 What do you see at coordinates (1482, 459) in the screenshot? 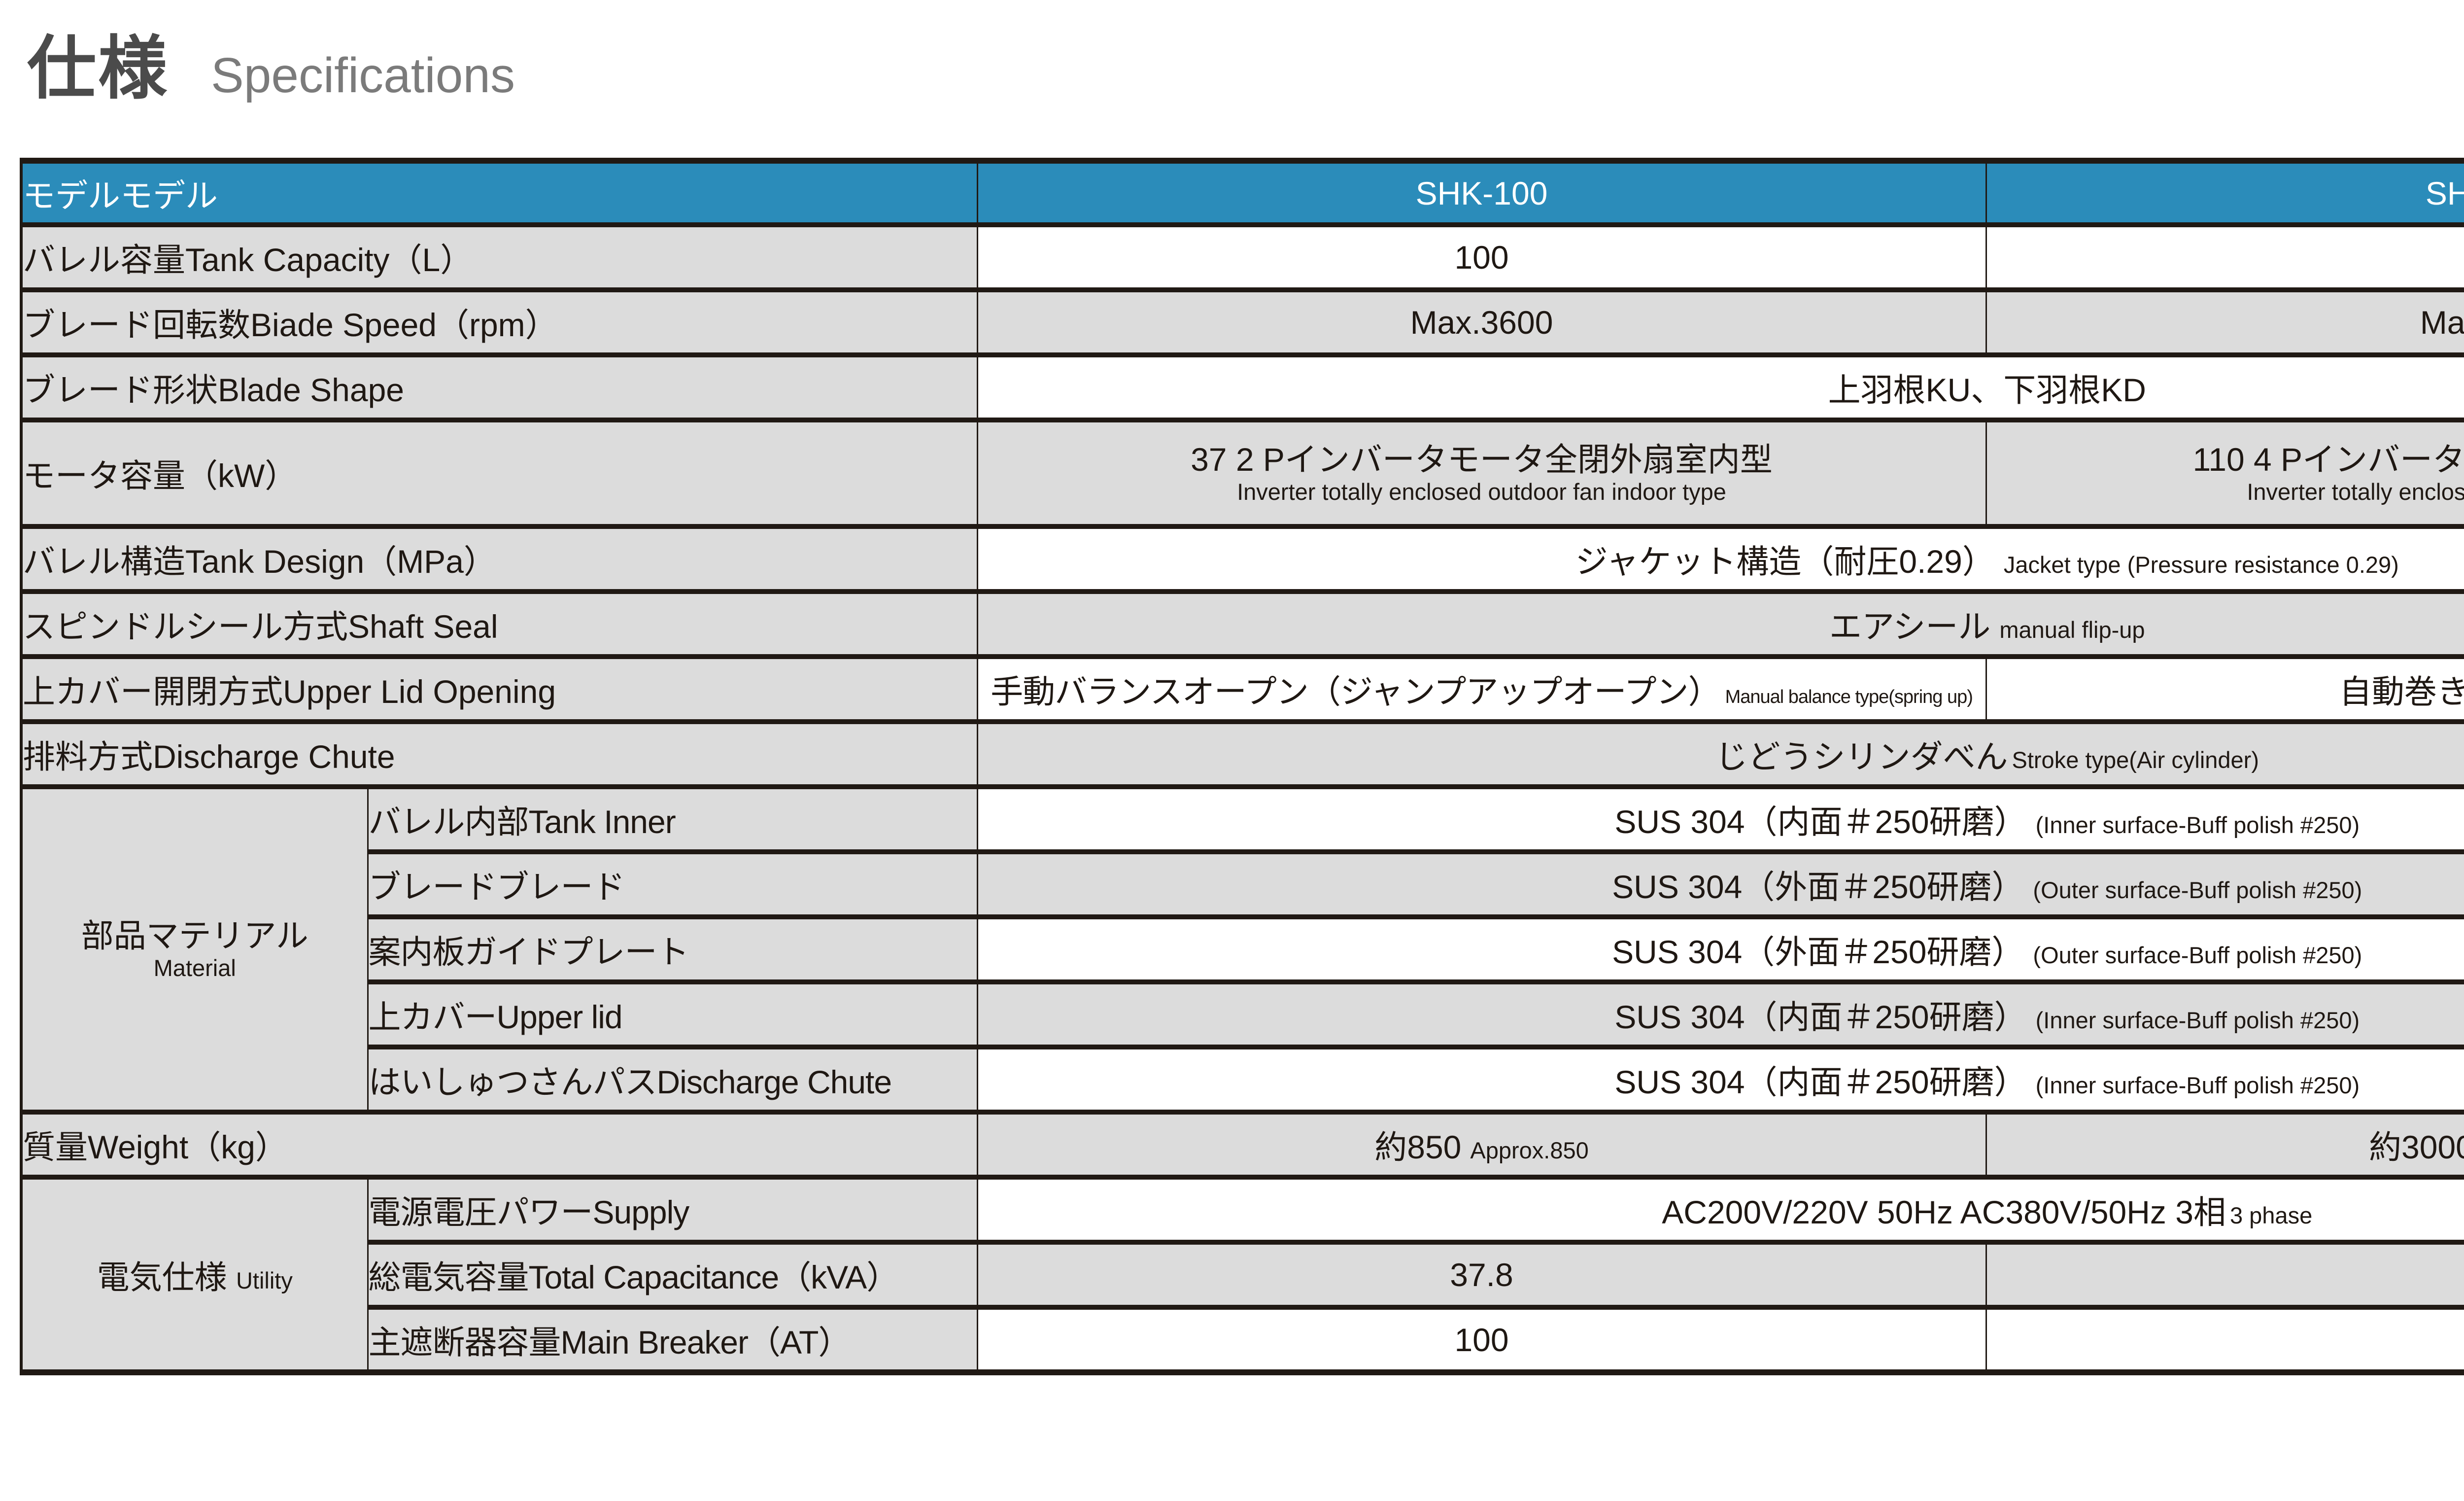
I see `motor-shk100-main: 37 2 Pインバータモータ全閉外扇室内型` at bounding box center [1482, 459].